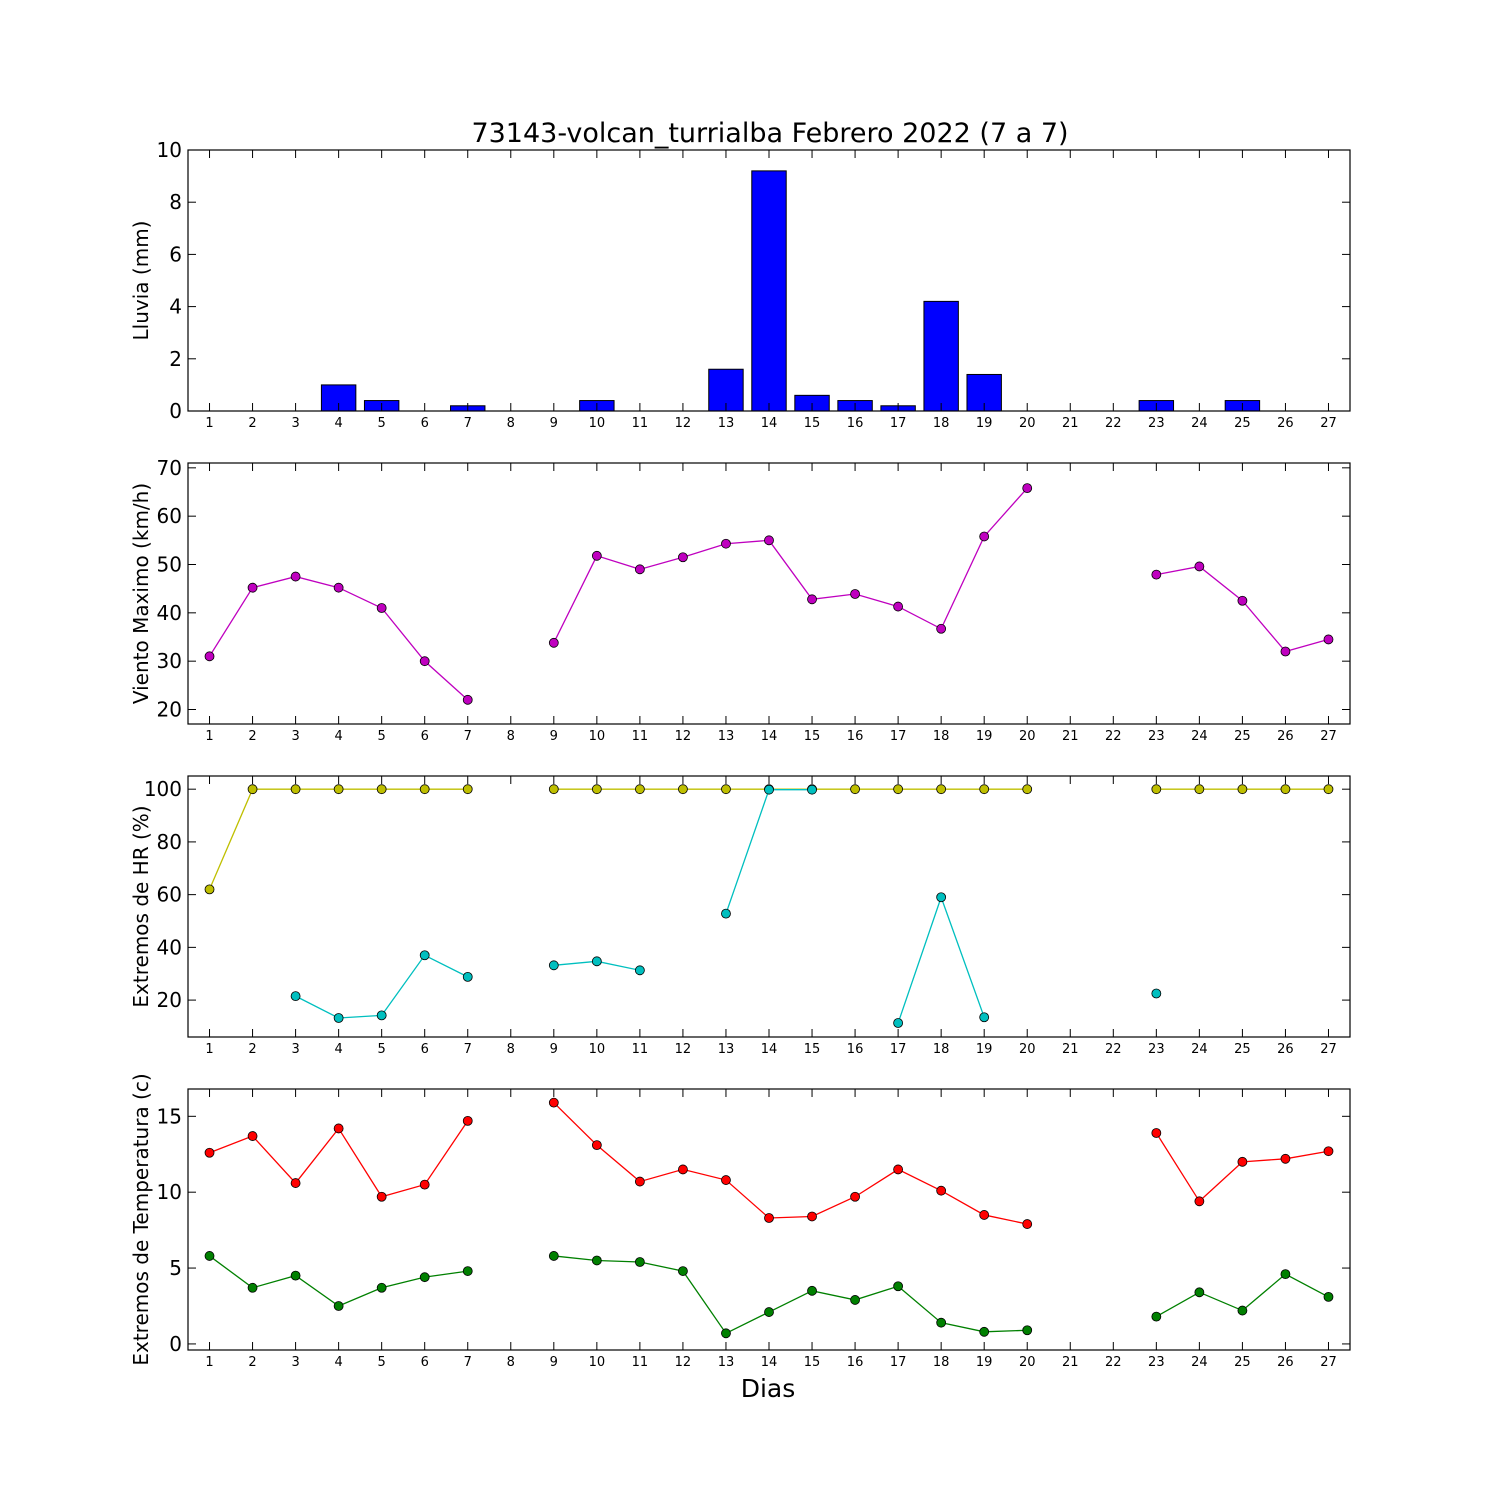  I want to click on plot-frame, so click(769, 906).